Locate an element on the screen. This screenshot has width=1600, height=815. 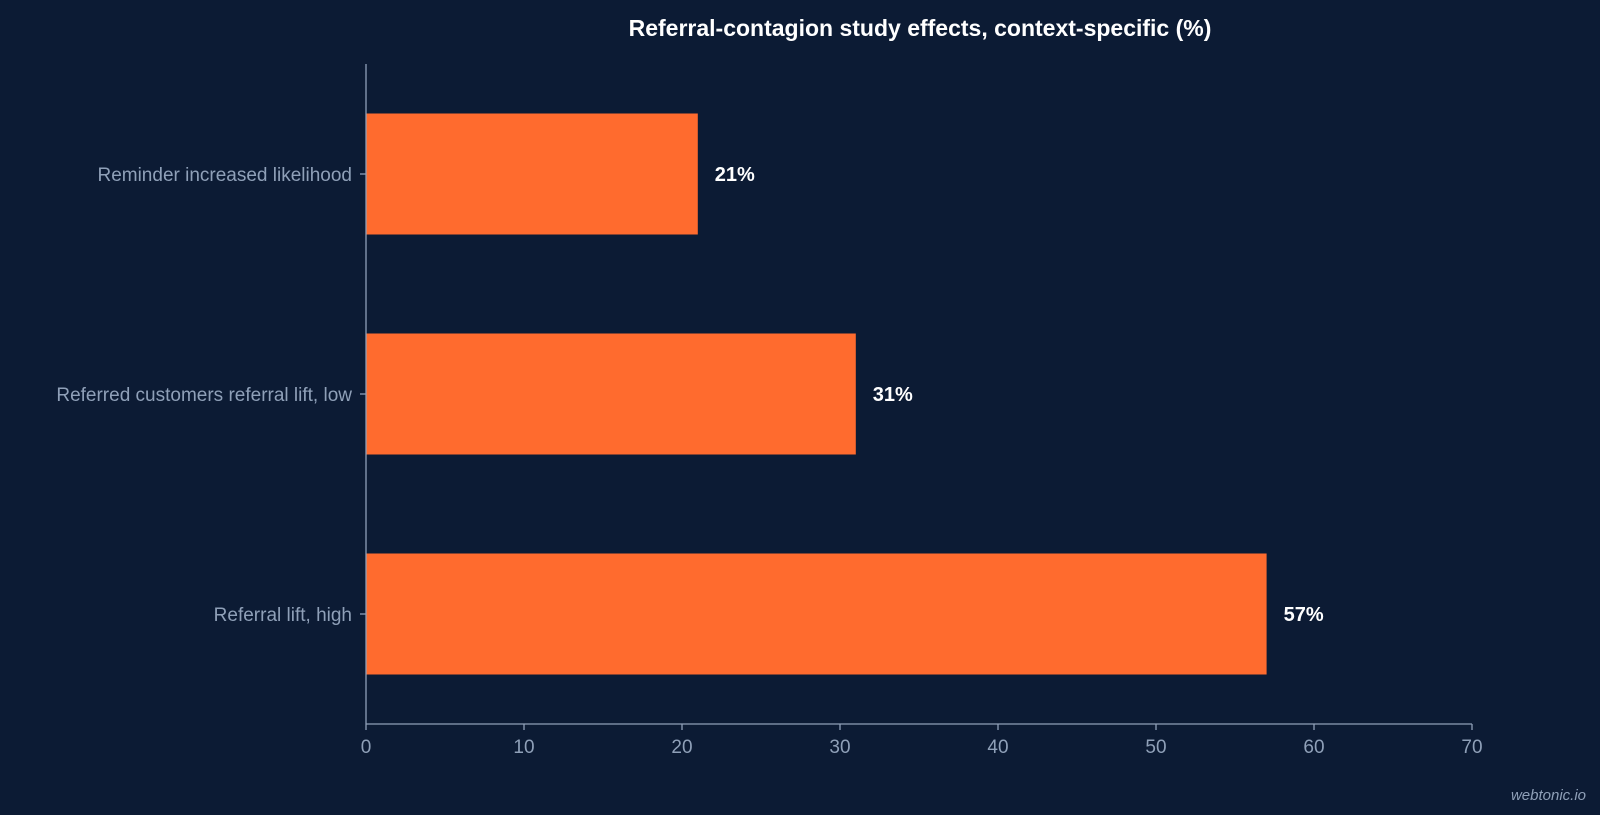
category-label: Referred customers referral lift, low is located at coordinates (204, 395).